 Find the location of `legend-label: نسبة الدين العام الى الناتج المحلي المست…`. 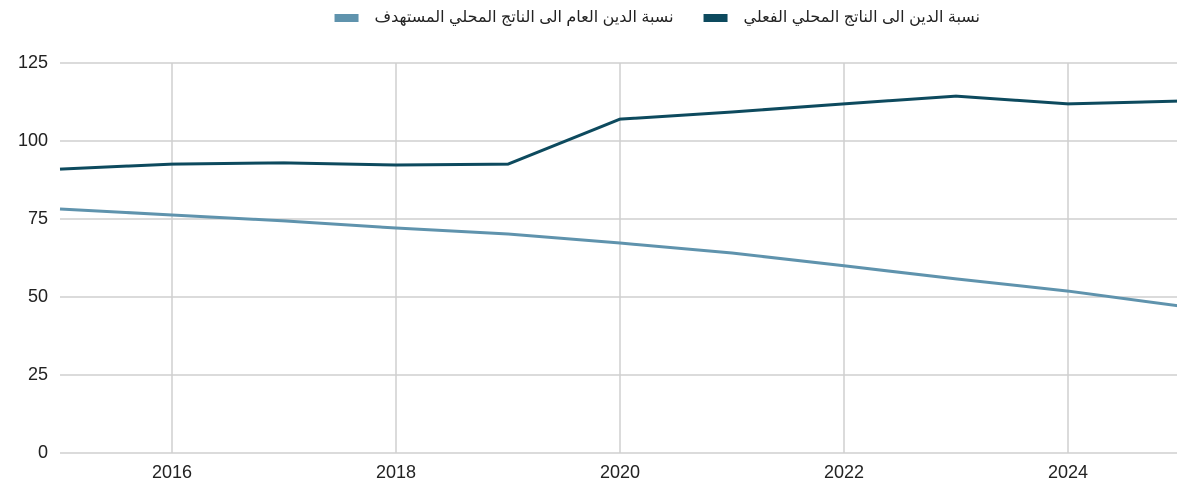

legend-label: نسبة الدين العام الى الناتج المحلي المست… is located at coordinates (524, 18).